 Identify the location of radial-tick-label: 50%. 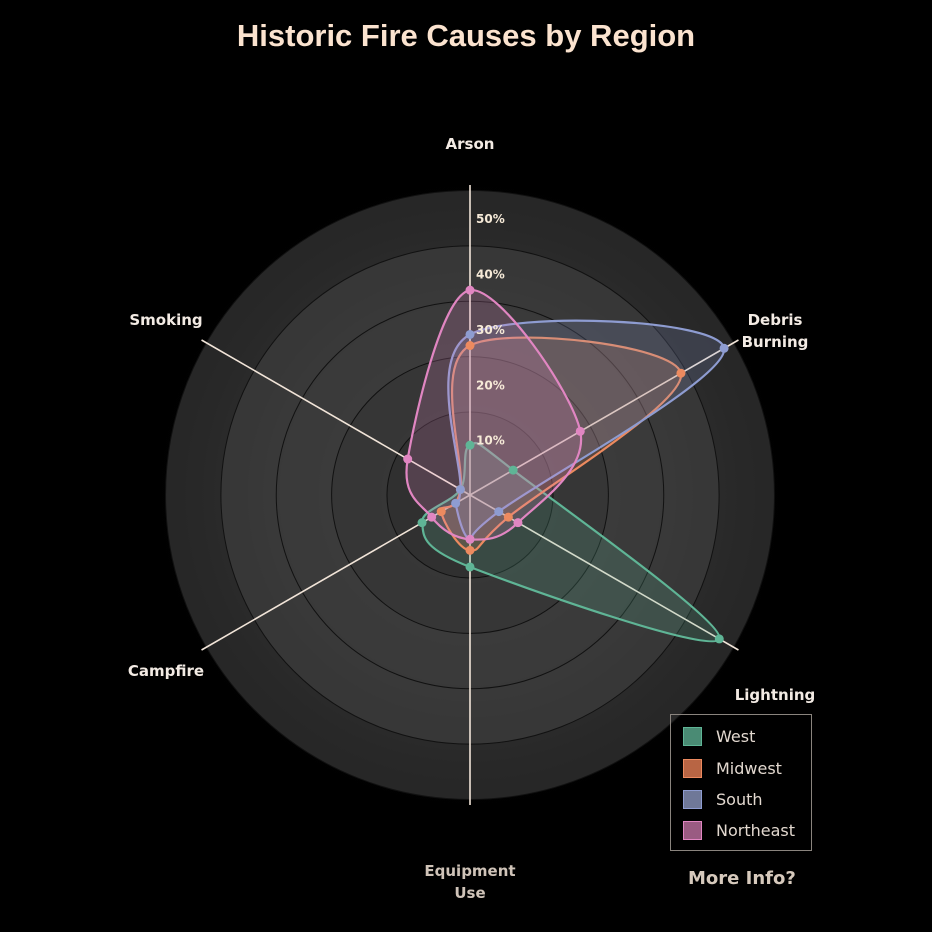
(490, 219).